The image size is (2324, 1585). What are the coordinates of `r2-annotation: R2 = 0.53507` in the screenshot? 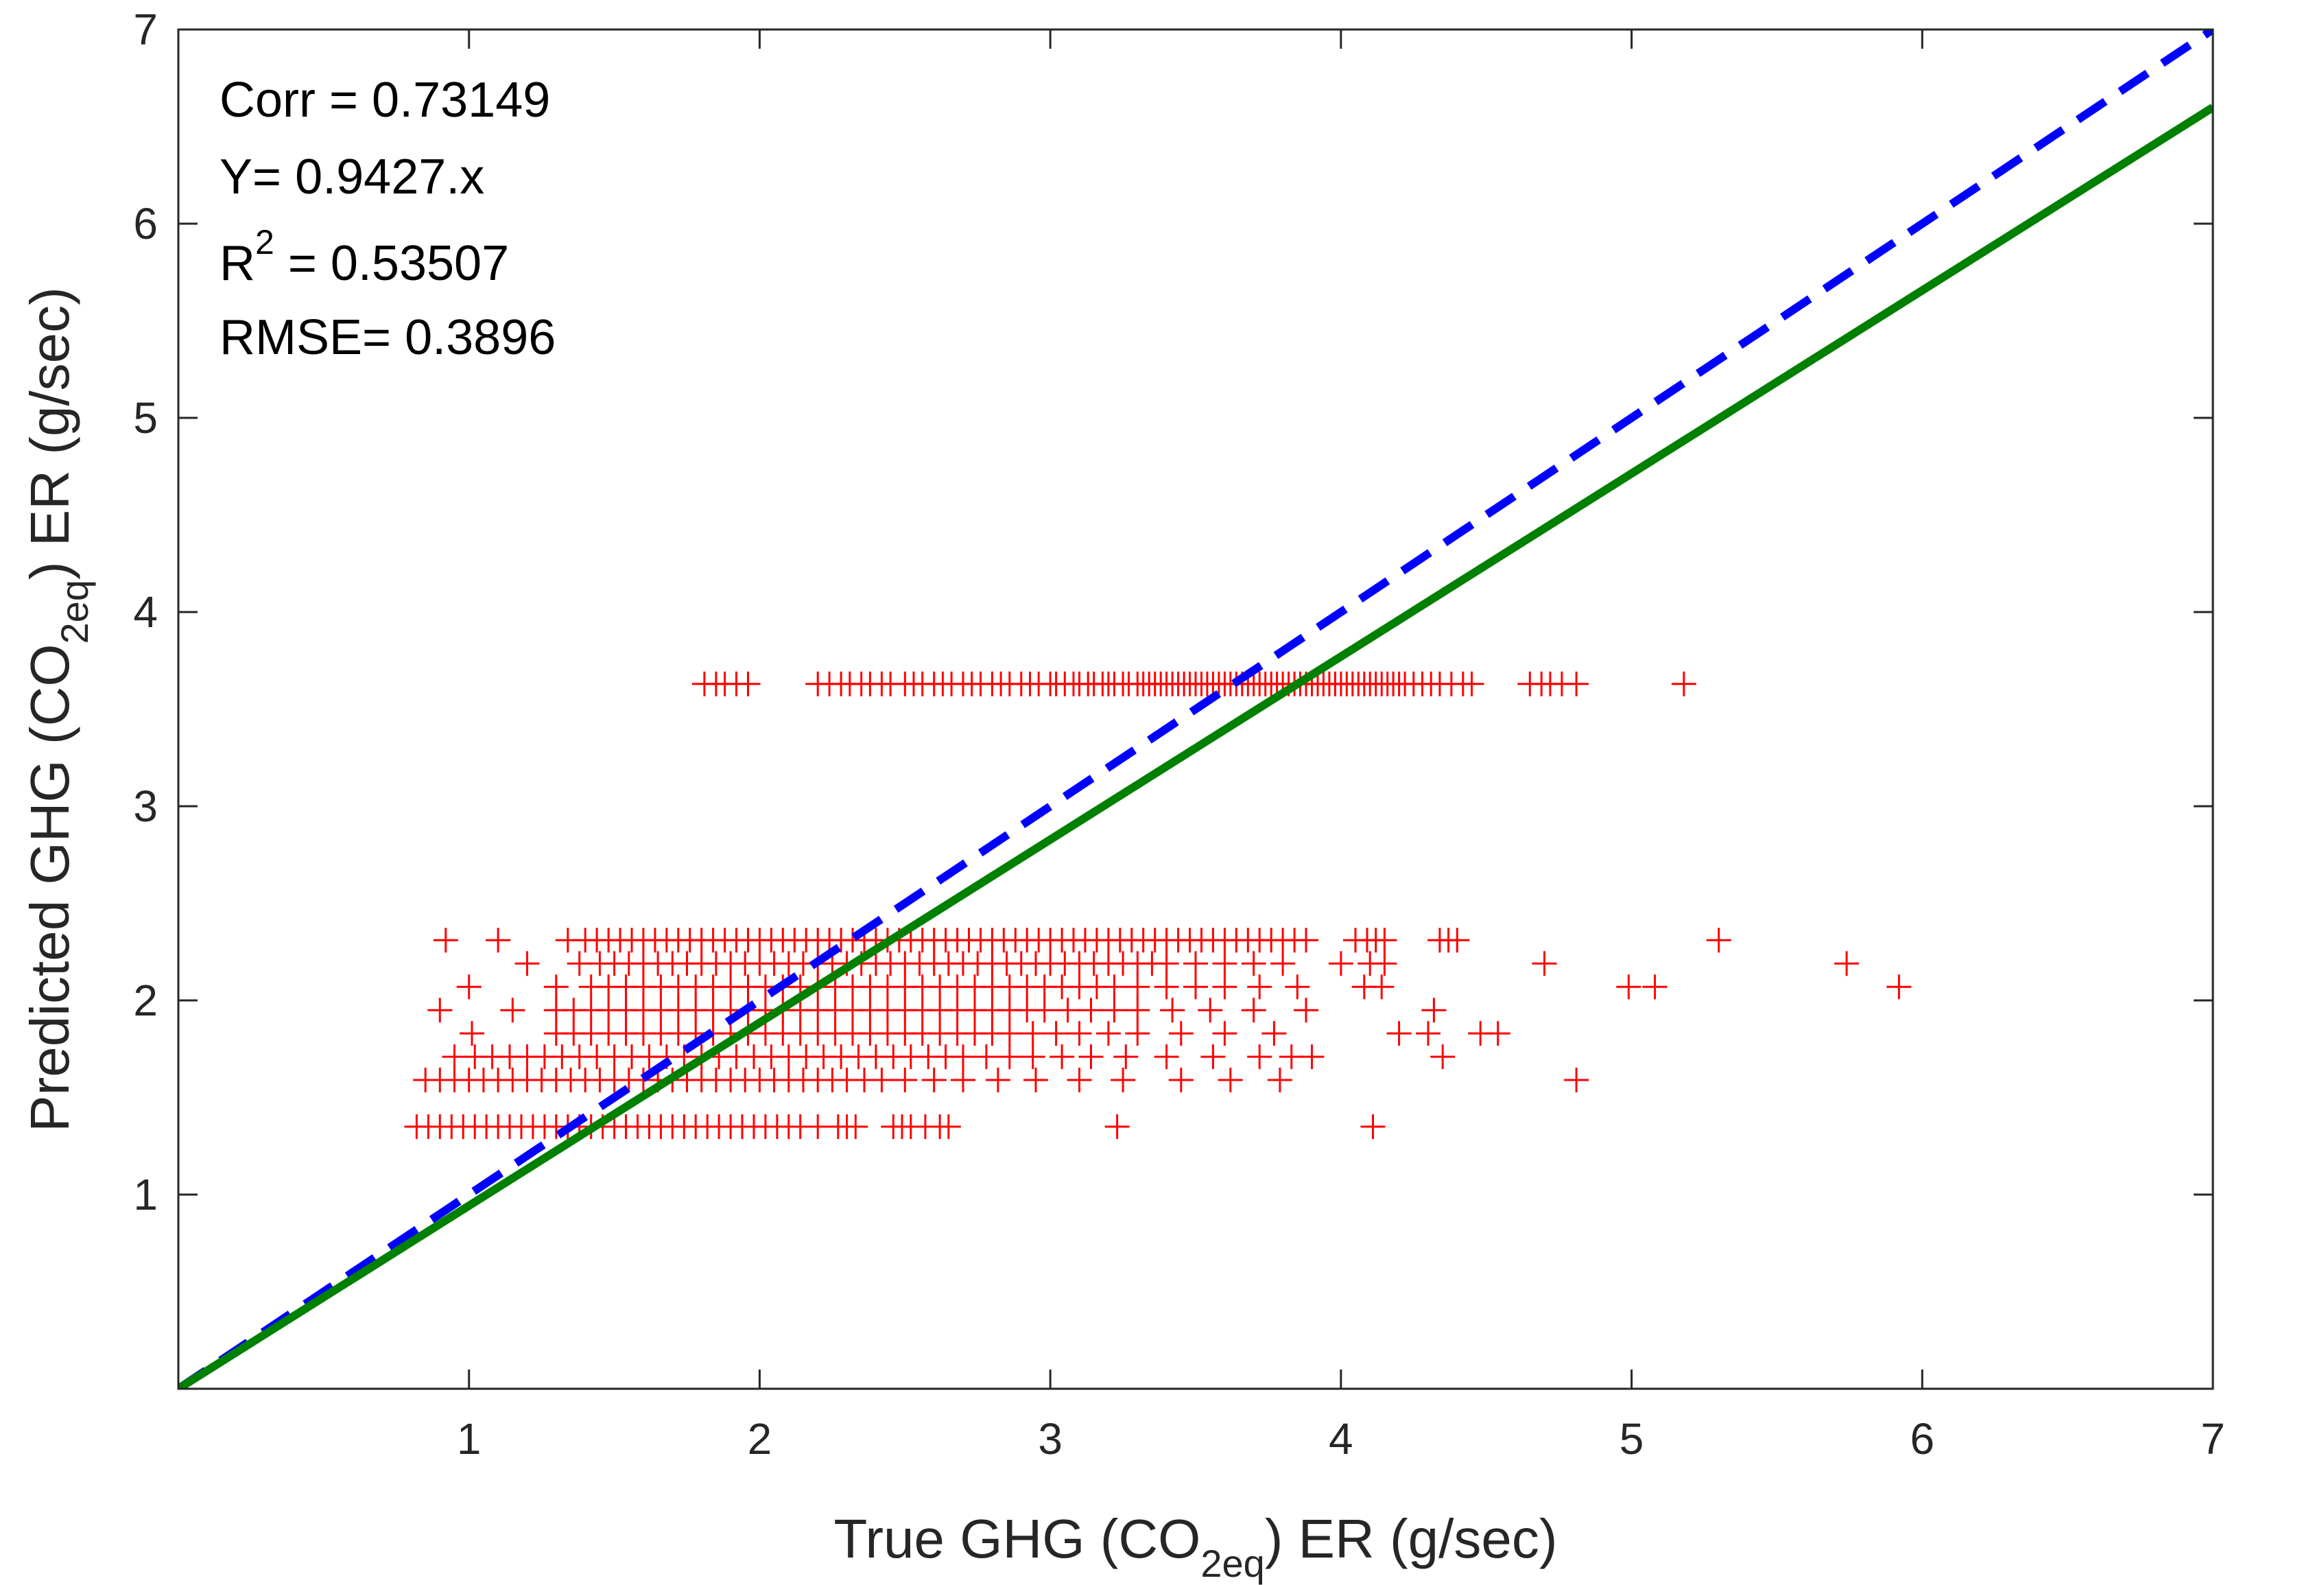 It's located at (364, 257).